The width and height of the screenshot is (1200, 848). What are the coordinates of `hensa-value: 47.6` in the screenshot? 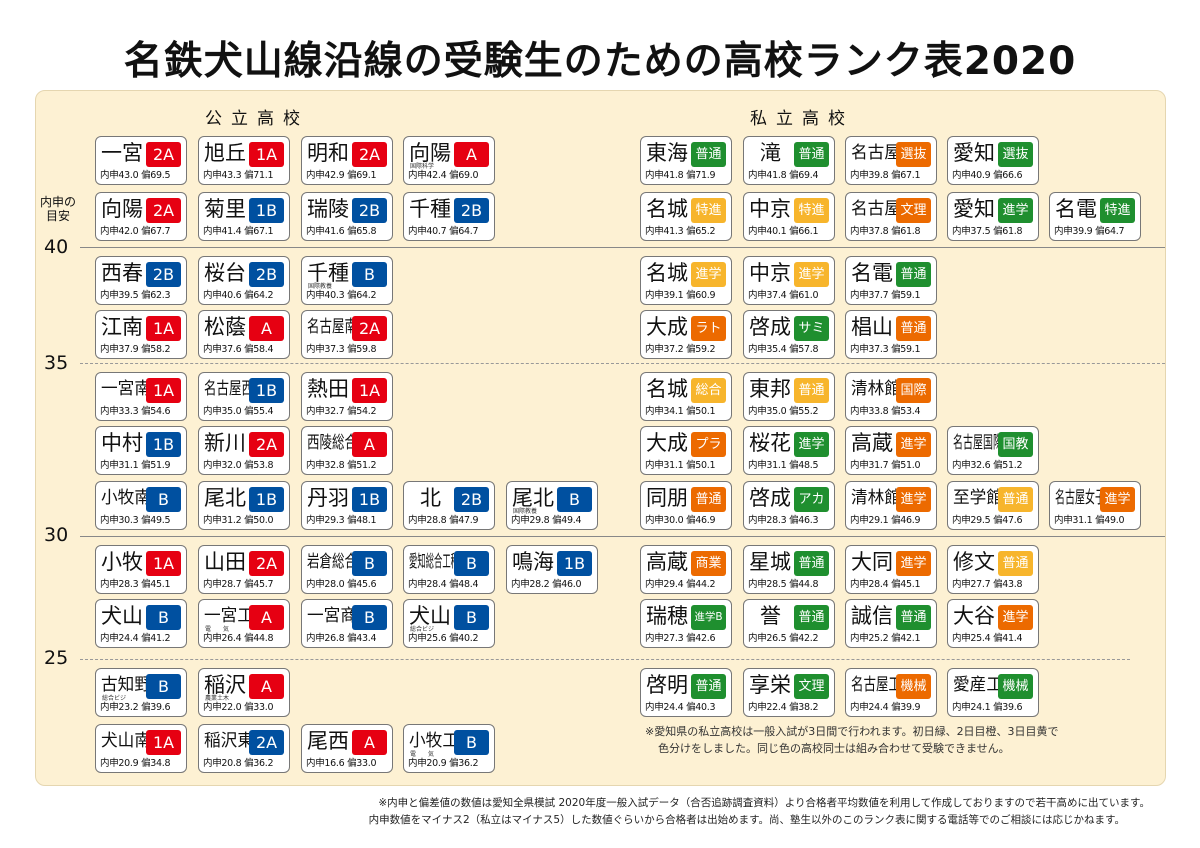 It's located at (1012, 520).